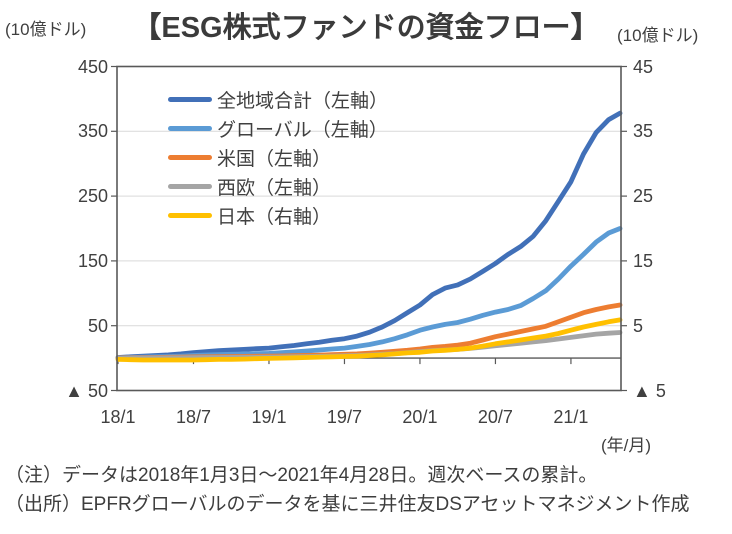 This screenshot has width=732, height=534. I want to click on left-axis-tick-label: 50, so click(97, 325).